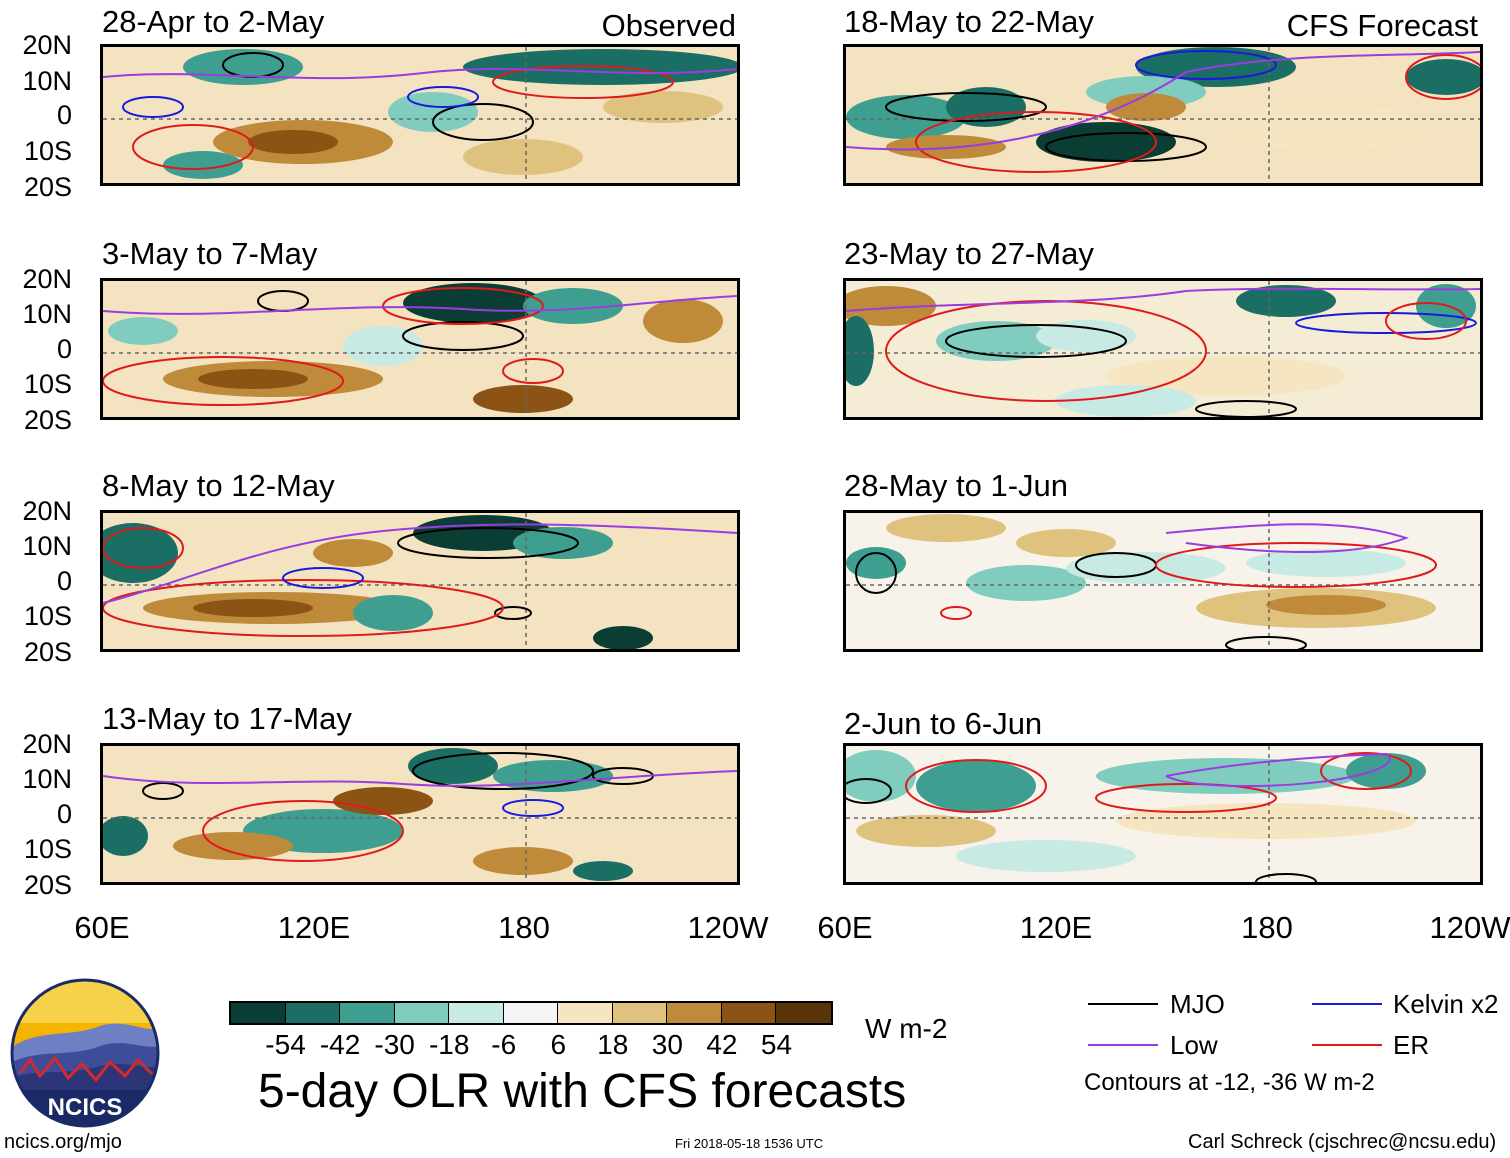  I want to click on colorbar-tick-label: 42, so click(722, 1044).